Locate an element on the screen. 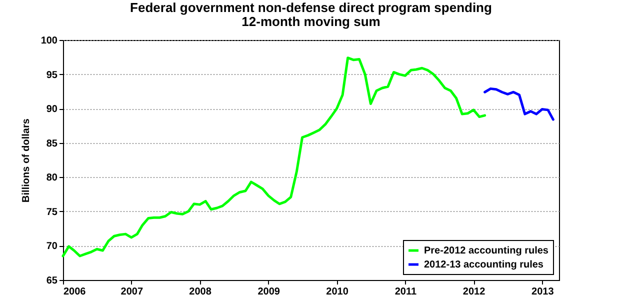  x-tick-label: 2013 is located at coordinates (543, 292).